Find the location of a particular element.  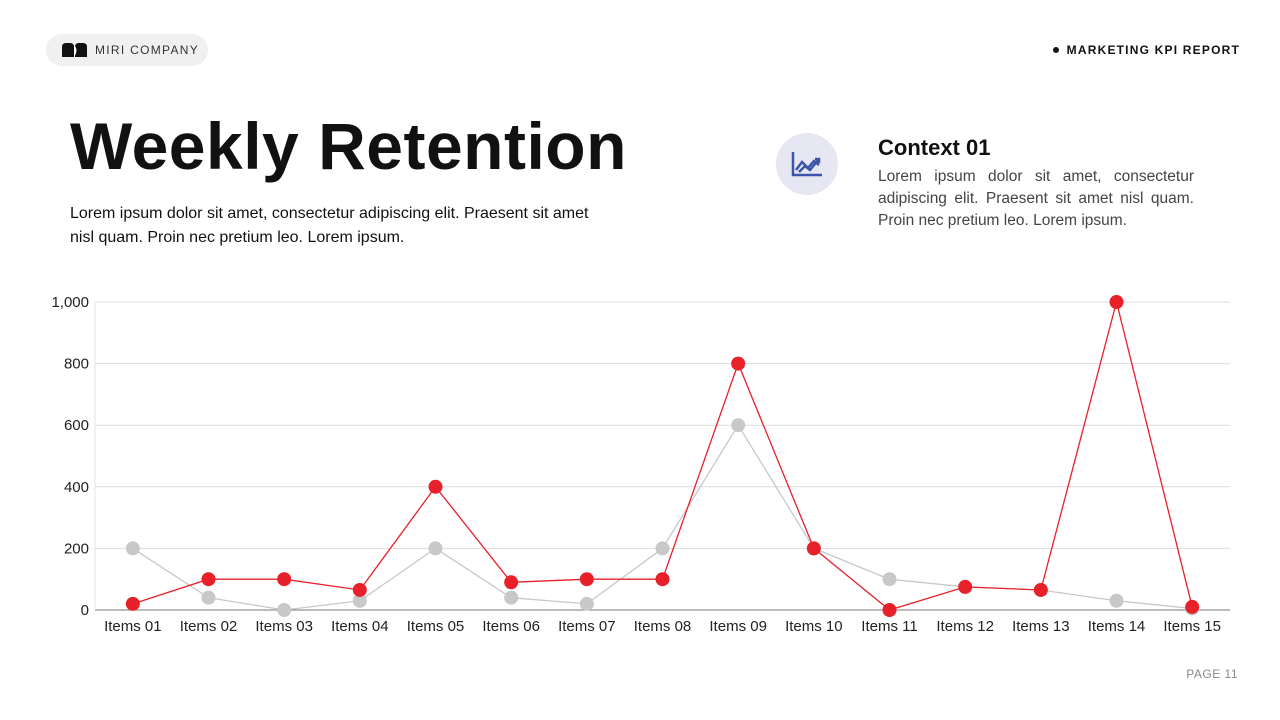

y-tick-label: 600 is located at coordinates (76, 425).